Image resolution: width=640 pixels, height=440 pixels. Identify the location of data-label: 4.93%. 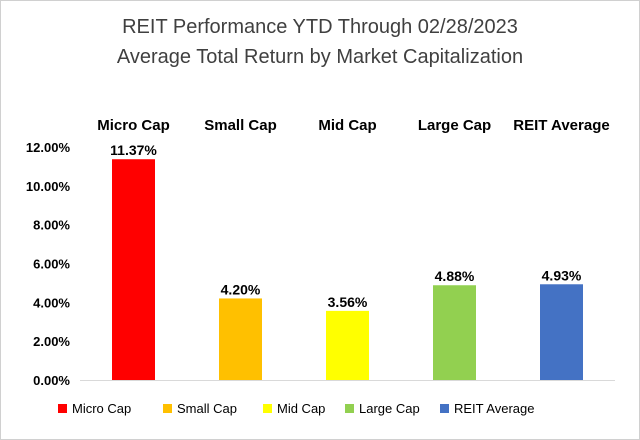
(562, 275).